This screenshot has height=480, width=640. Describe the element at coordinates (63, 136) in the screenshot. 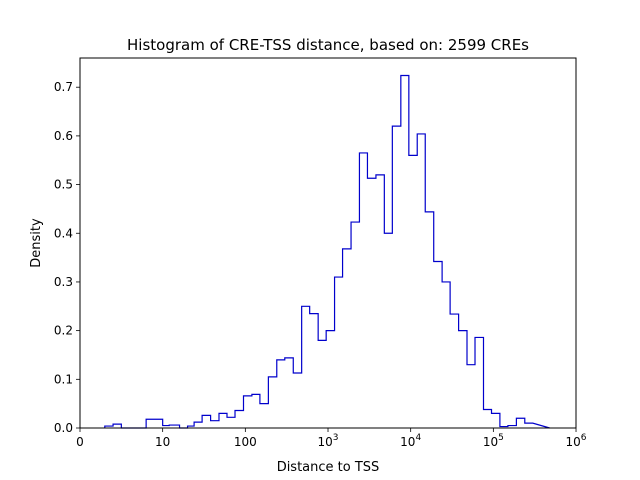

I see `y-tick-label: 0.6` at that location.